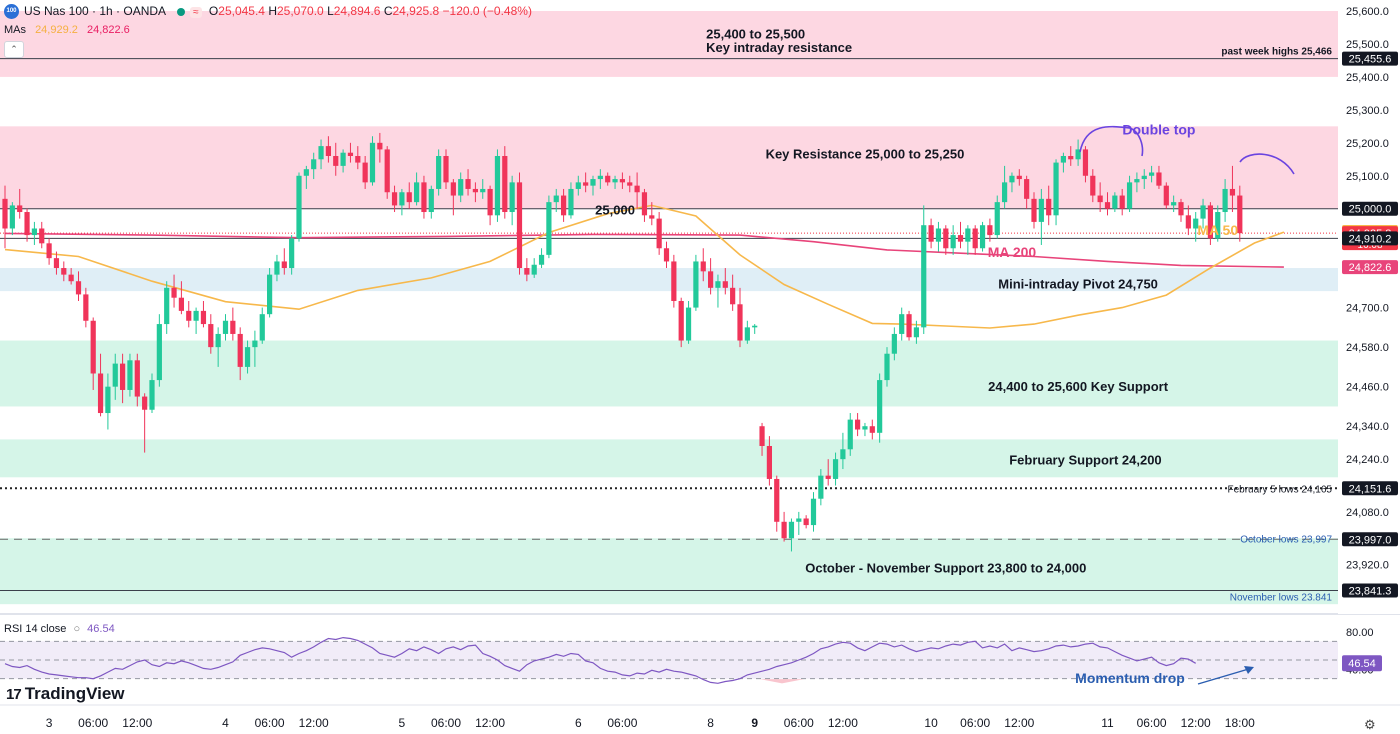 Image resolution: width=1400 pixels, height=734 pixels. What do you see at coordinates (77, 629) in the screenshot?
I see `rsi-settings-icon: ○` at bounding box center [77, 629].